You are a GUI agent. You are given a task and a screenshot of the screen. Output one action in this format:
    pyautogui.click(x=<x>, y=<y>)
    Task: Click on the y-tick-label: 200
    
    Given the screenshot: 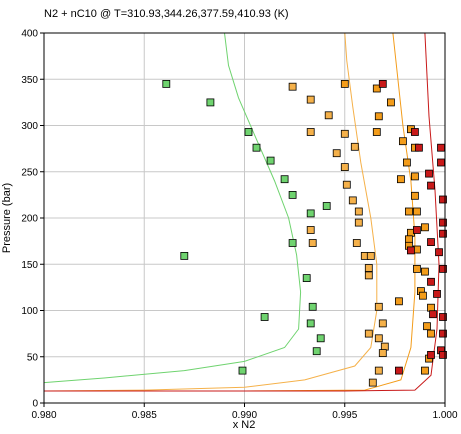 What is the action you would take?
    pyautogui.click(x=29, y=219)
    